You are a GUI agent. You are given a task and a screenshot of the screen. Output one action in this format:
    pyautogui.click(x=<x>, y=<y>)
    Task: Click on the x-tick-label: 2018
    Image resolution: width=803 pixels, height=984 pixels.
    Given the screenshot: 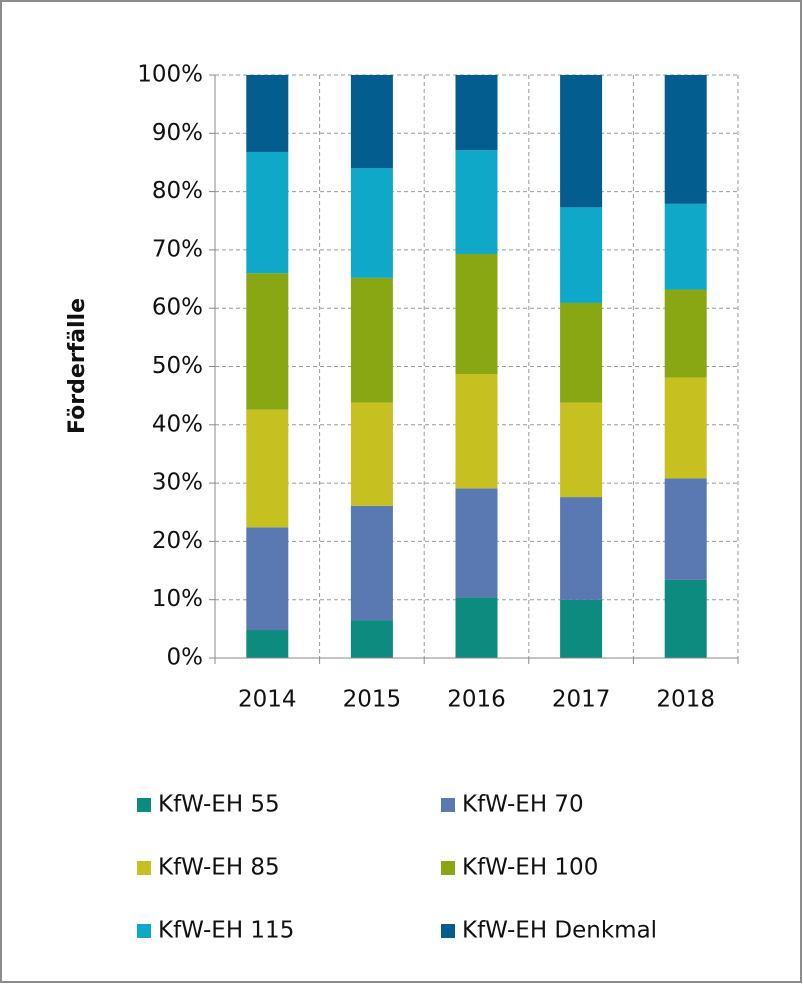 What is the action you would take?
    pyautogui.click(x=685, y=700)
    